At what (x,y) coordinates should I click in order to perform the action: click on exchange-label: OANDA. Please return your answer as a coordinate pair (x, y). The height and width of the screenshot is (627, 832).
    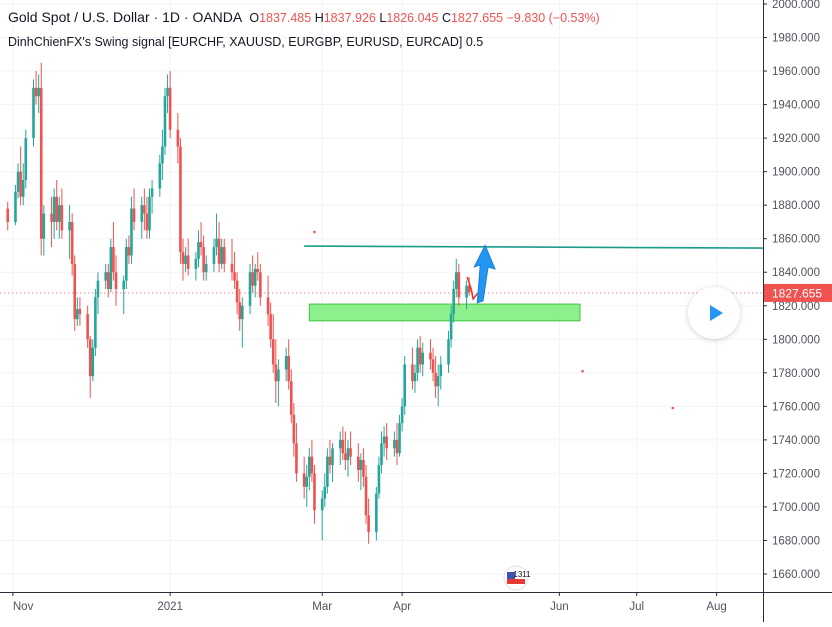
    Looking at the image, I should click on (217, 17).